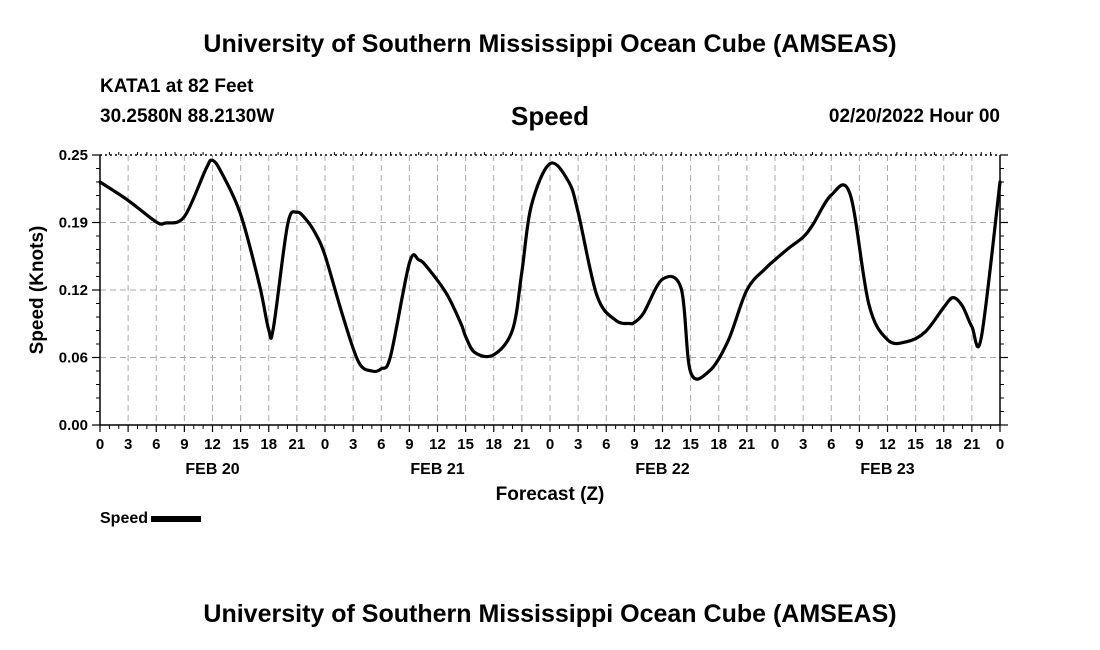  Describe the element at coordinates (550, 494) in the screenshot. I see `x-axis-label: Forecast (Z)` at that location.